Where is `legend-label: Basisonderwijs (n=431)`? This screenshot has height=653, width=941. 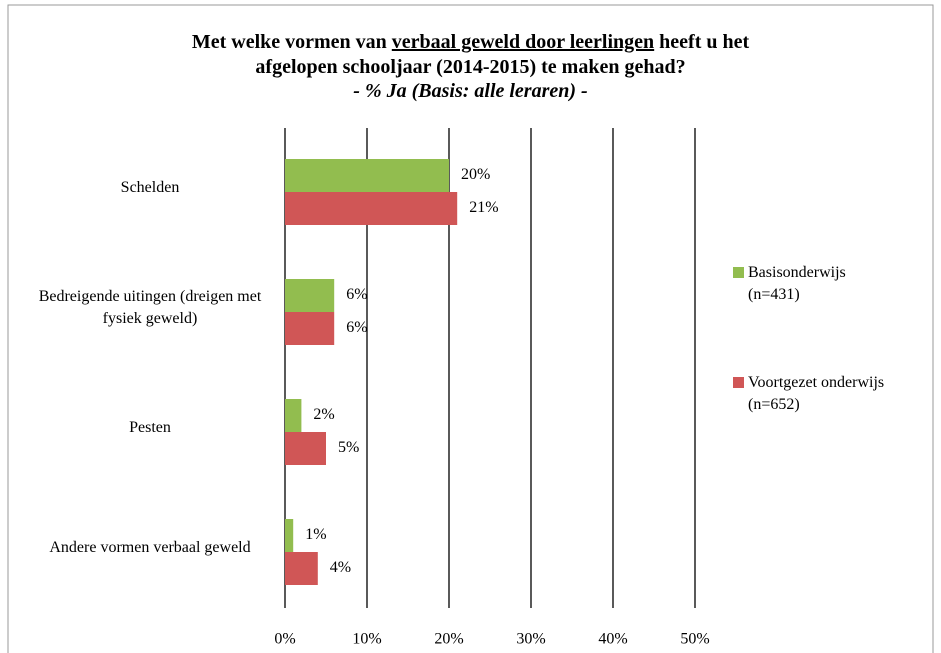 legend-label: Basisonderwijs (n=431) is located at coordinates (797, 283).